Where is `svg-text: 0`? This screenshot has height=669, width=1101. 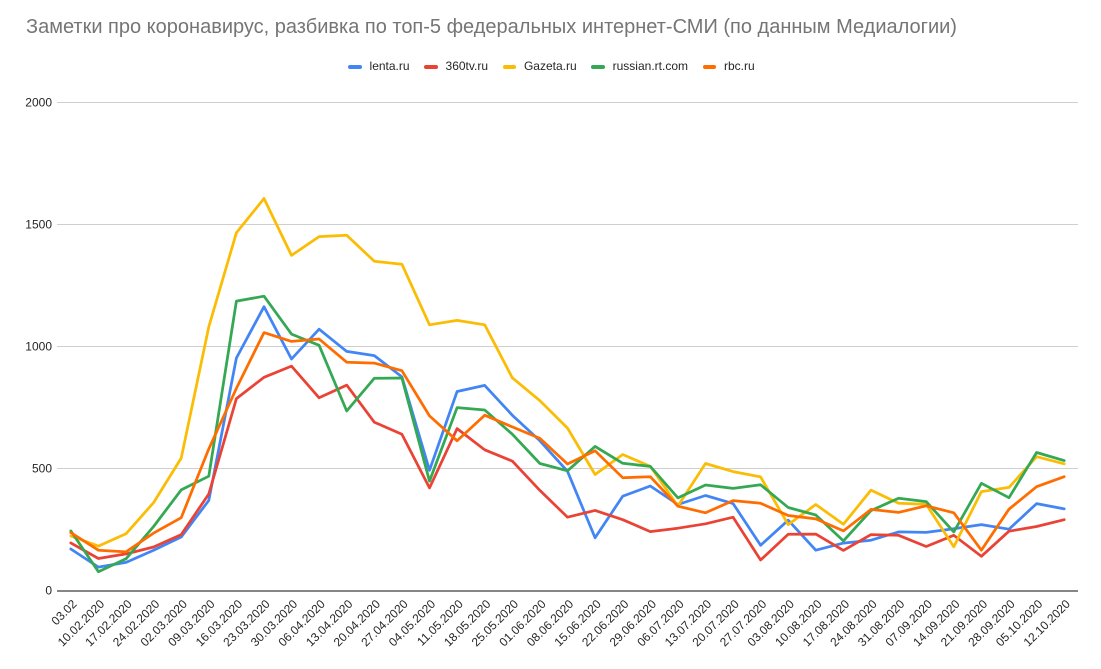 svg-text: 0 is located at coordinates (48, 591).